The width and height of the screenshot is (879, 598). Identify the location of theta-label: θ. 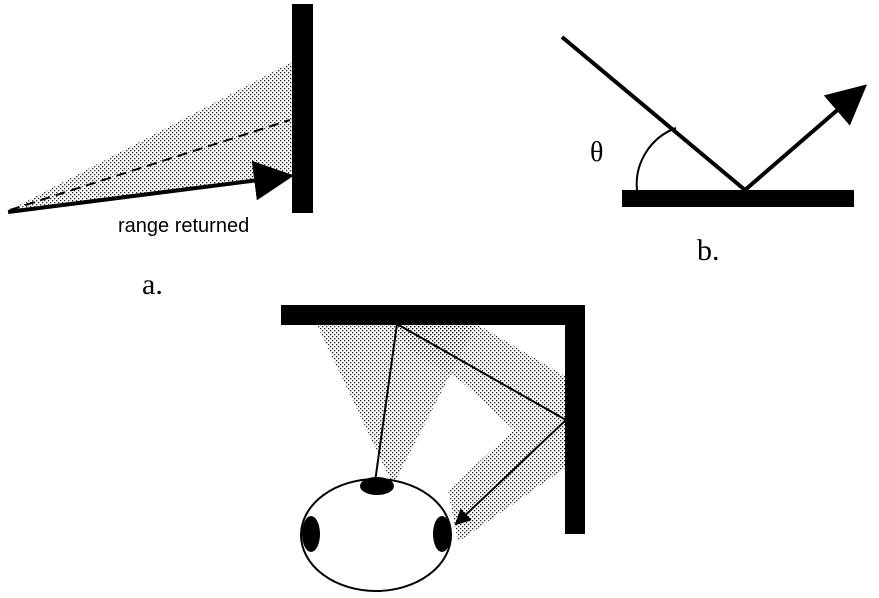
(596, 152).